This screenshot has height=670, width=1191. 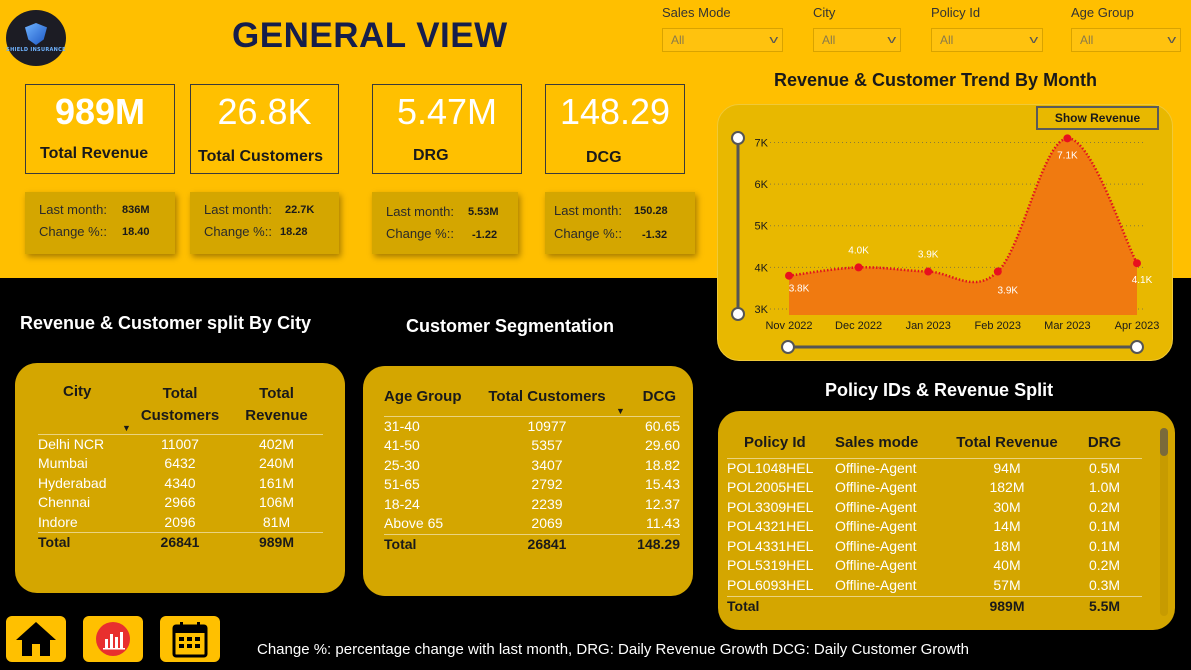 What do you see at coordinates (402, 425) in the screenshot?
I see `cell-age-group: 31-40` at bounding box center [402, 425].